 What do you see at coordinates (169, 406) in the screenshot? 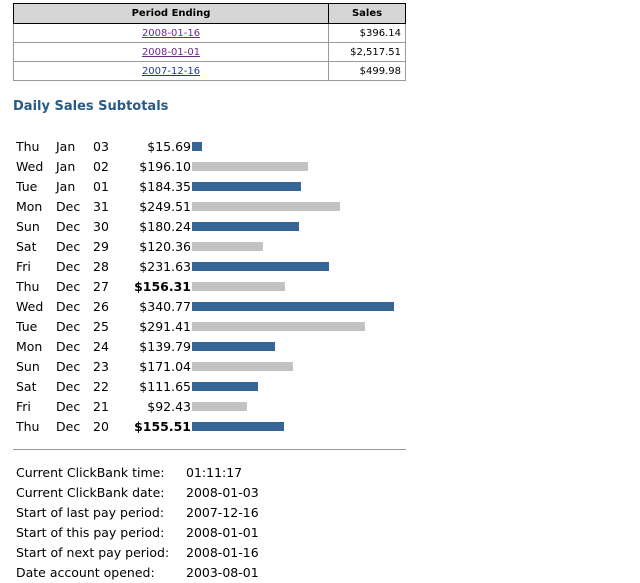
I see `daily-amount: $92.43` at bounding box center [169, 406].